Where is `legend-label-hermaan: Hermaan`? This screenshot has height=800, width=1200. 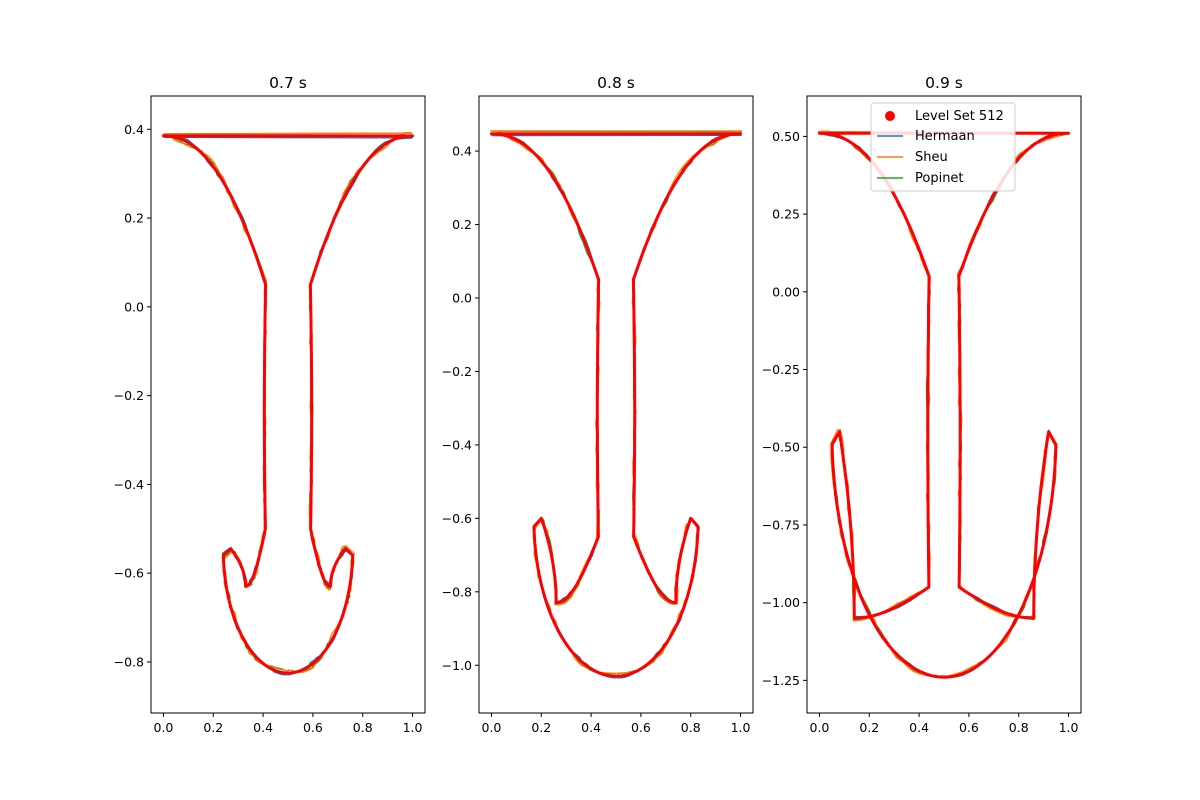
legend-label-hermaan: Hermaan is located at coordinates (945, 136).